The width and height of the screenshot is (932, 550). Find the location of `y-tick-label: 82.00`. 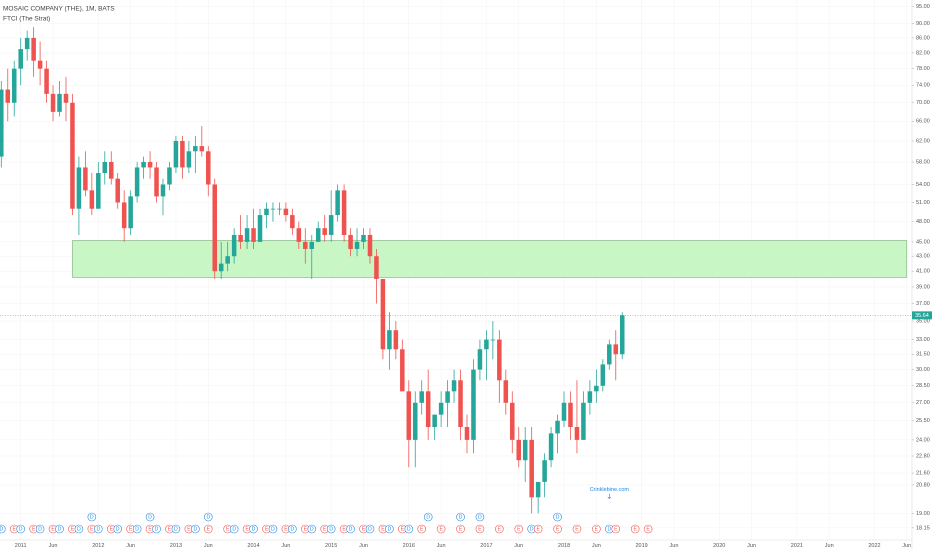

y-tick-label: 82.00 is located at coordinates (923, 53).